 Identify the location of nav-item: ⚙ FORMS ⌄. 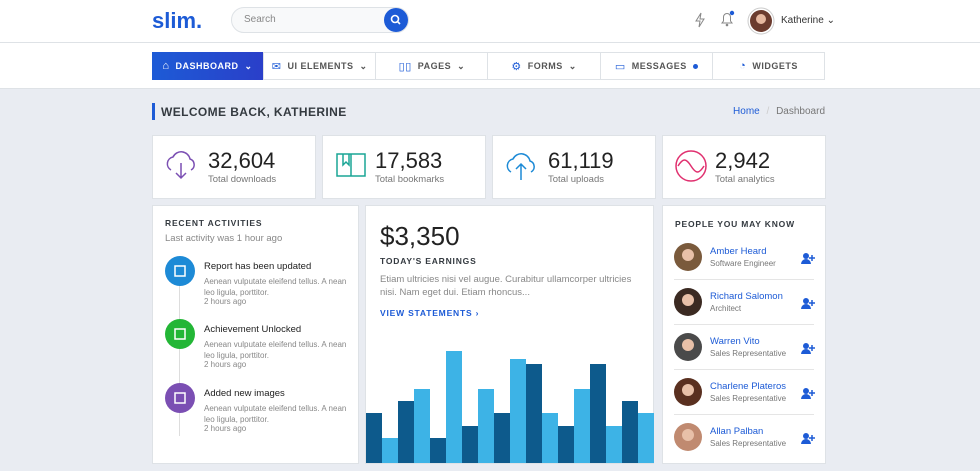
(545, 66).